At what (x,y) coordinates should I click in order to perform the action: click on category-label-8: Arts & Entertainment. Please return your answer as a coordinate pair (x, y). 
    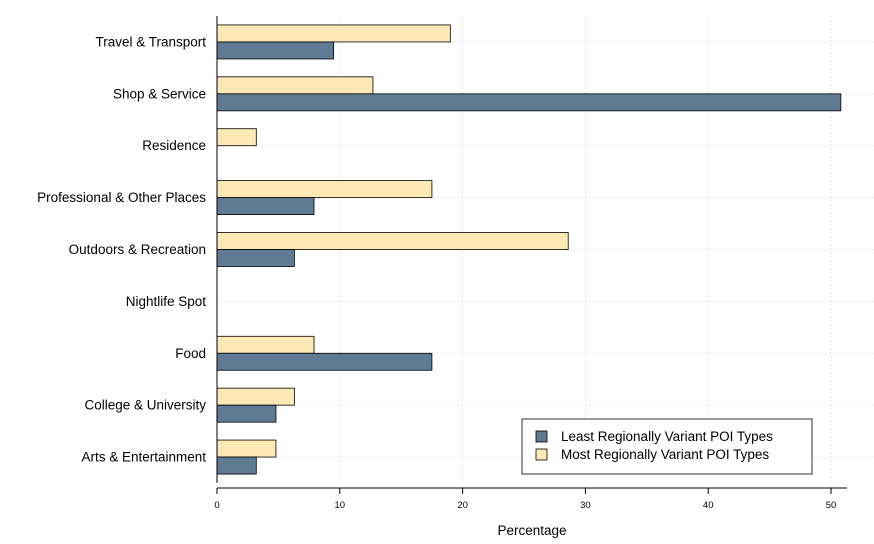
    Looking at the image, I should click on (143, 457).